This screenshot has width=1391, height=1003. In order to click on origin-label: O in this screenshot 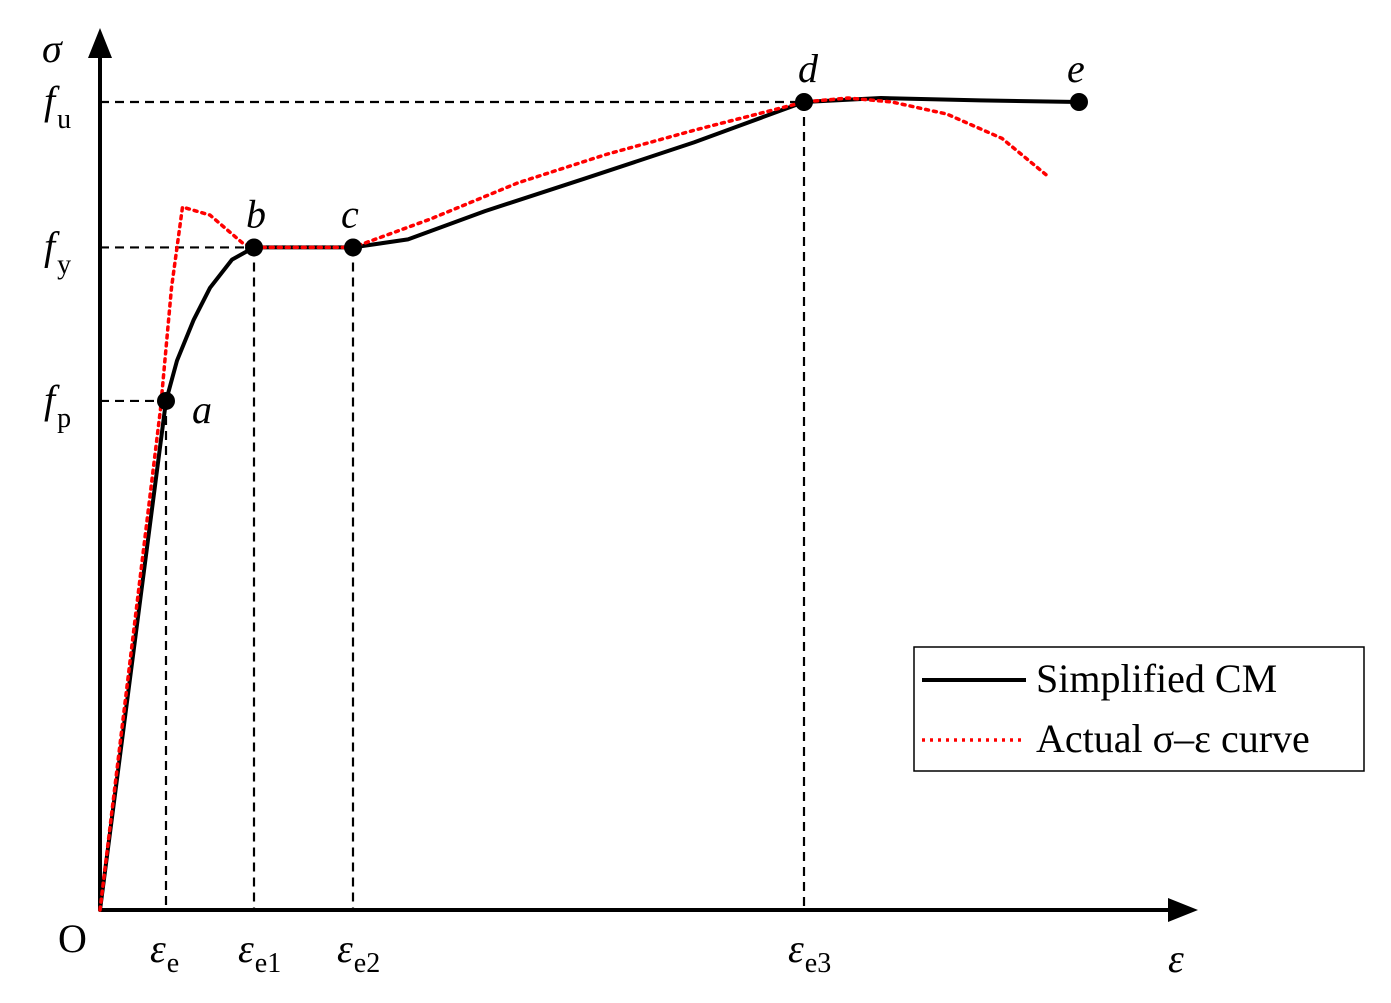, I will do `click(72, 938)`.